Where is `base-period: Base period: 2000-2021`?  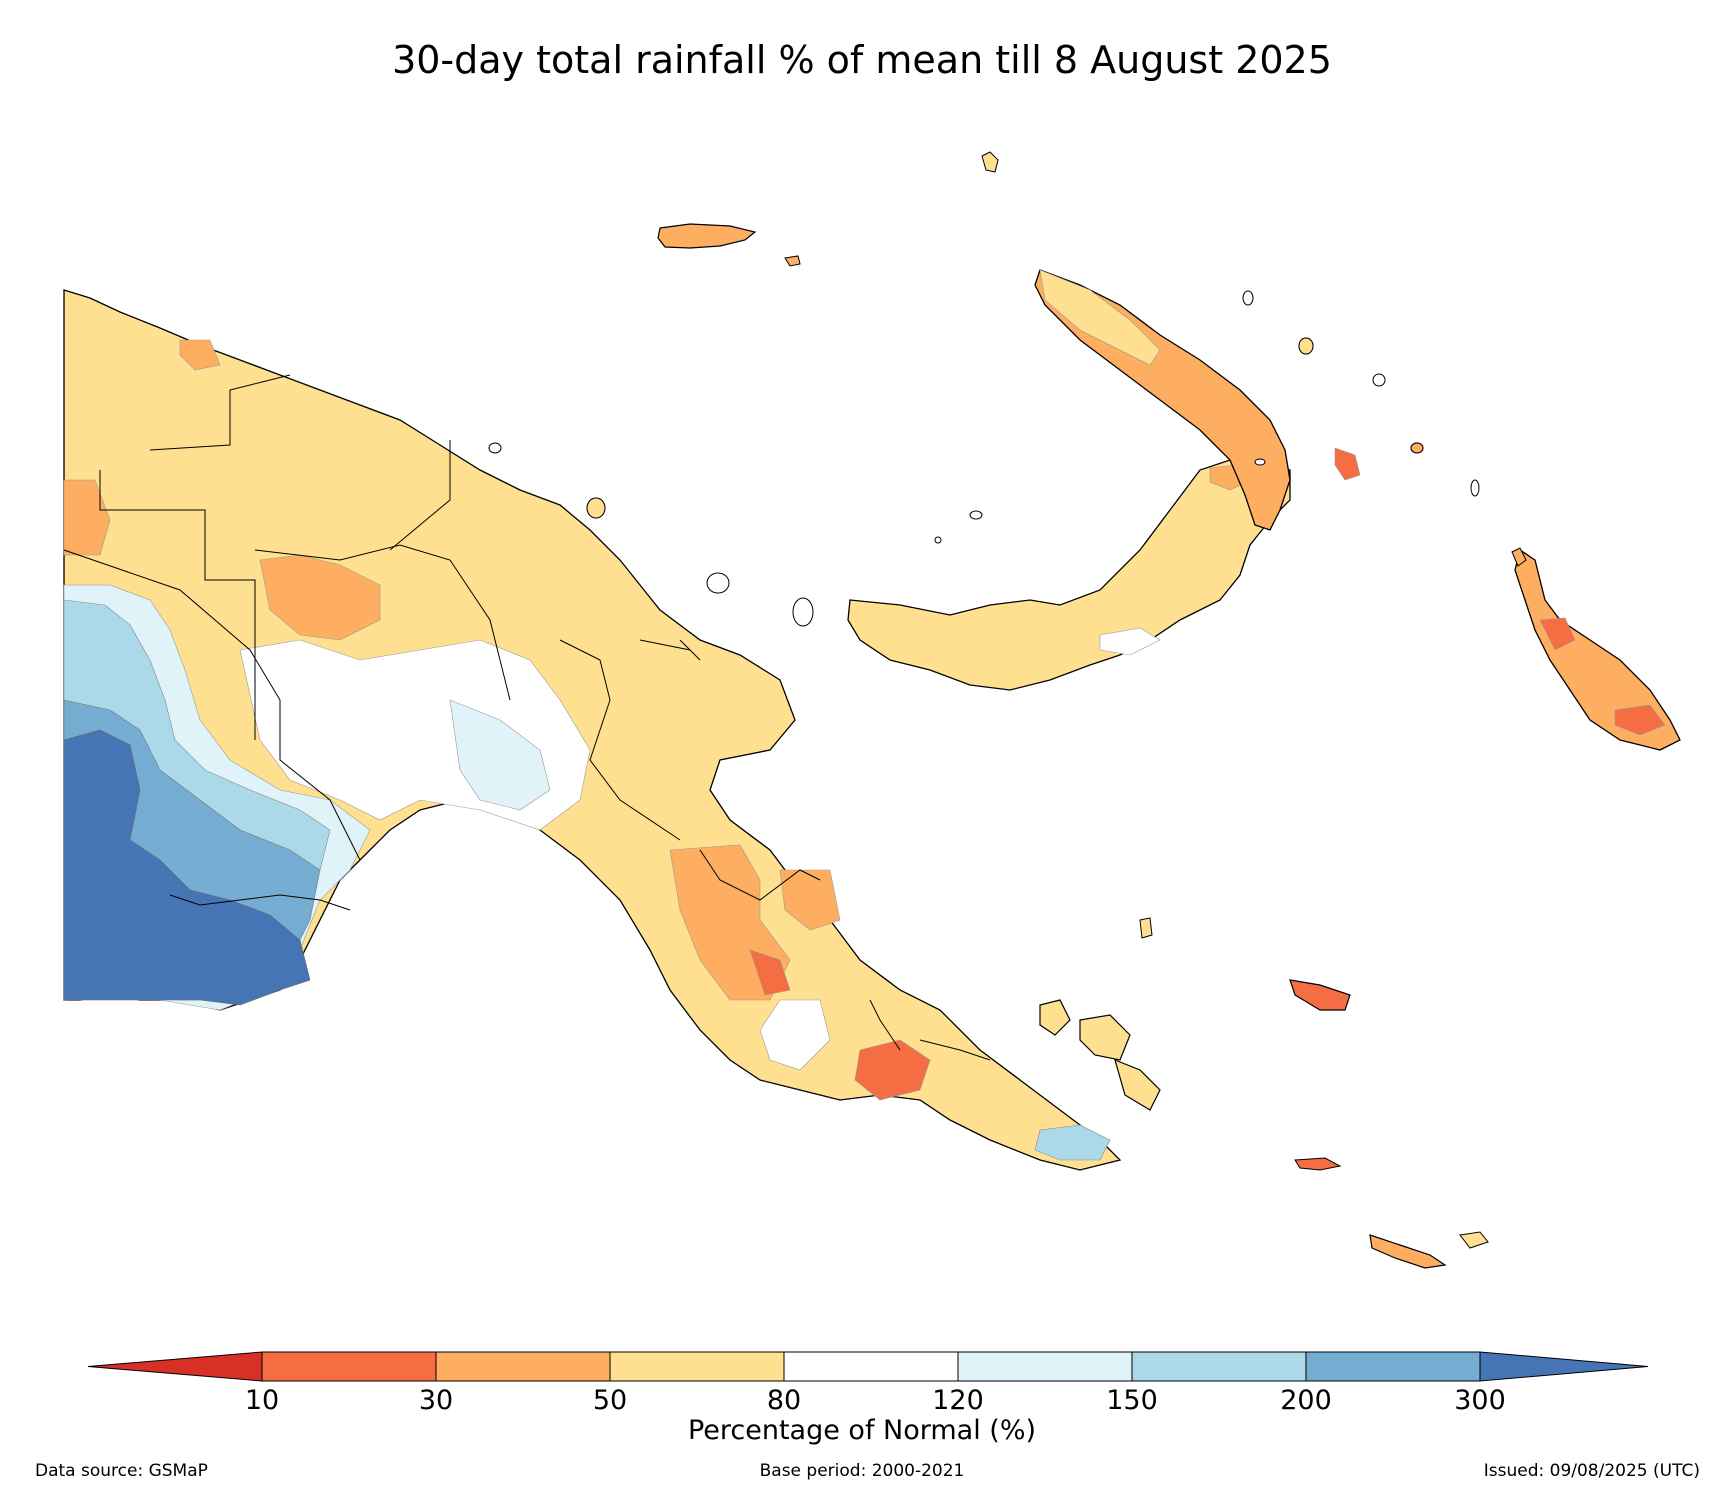
base-period: Base period: 2000-2021 is located at coordinates (862, 1471).